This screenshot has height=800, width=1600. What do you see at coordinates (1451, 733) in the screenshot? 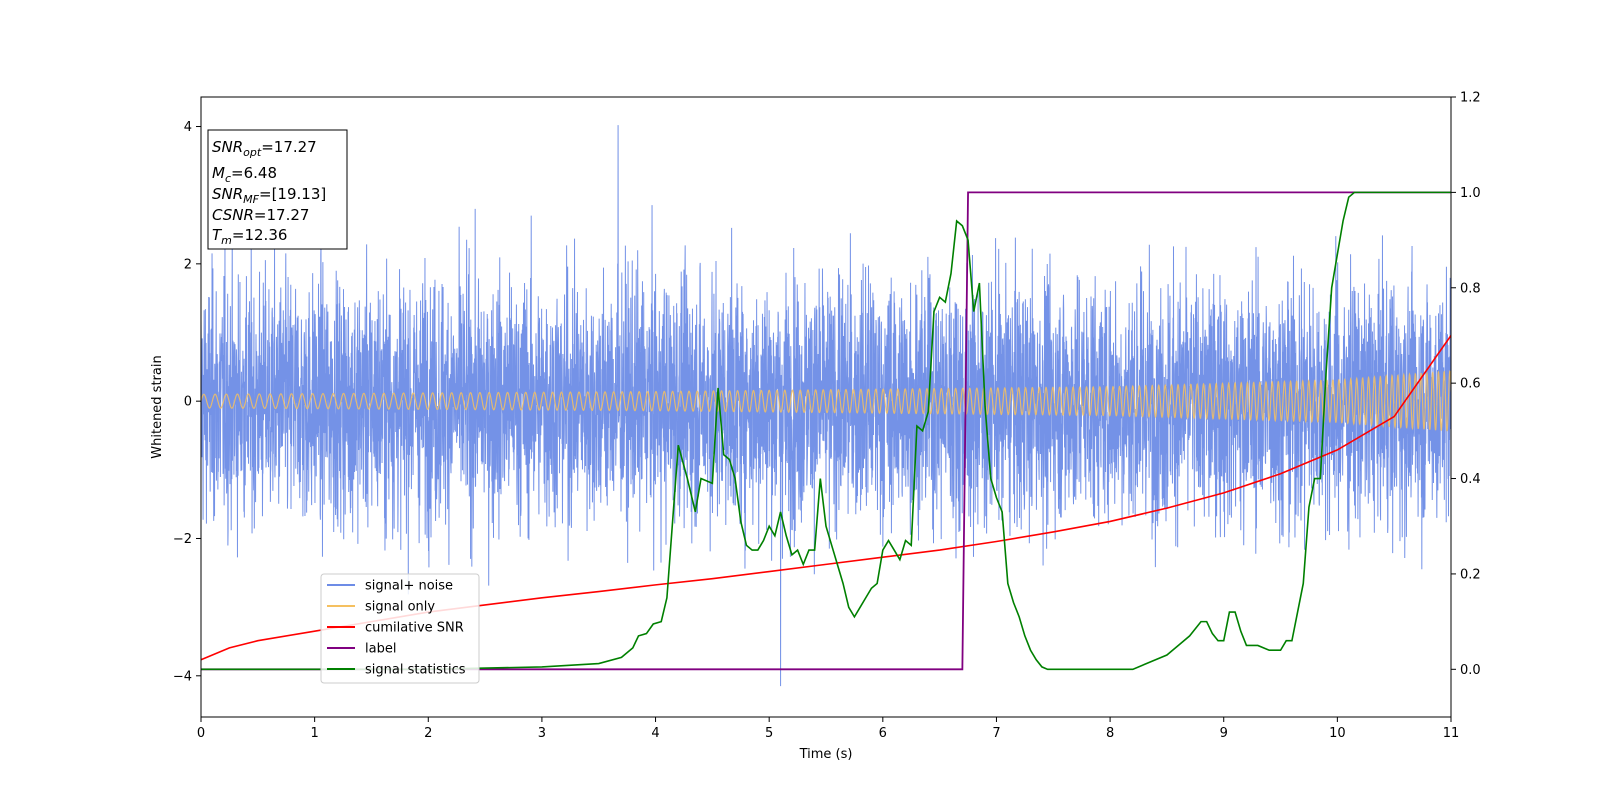
I see `x-tick-label: 11` at bounding box center [1451, 733].